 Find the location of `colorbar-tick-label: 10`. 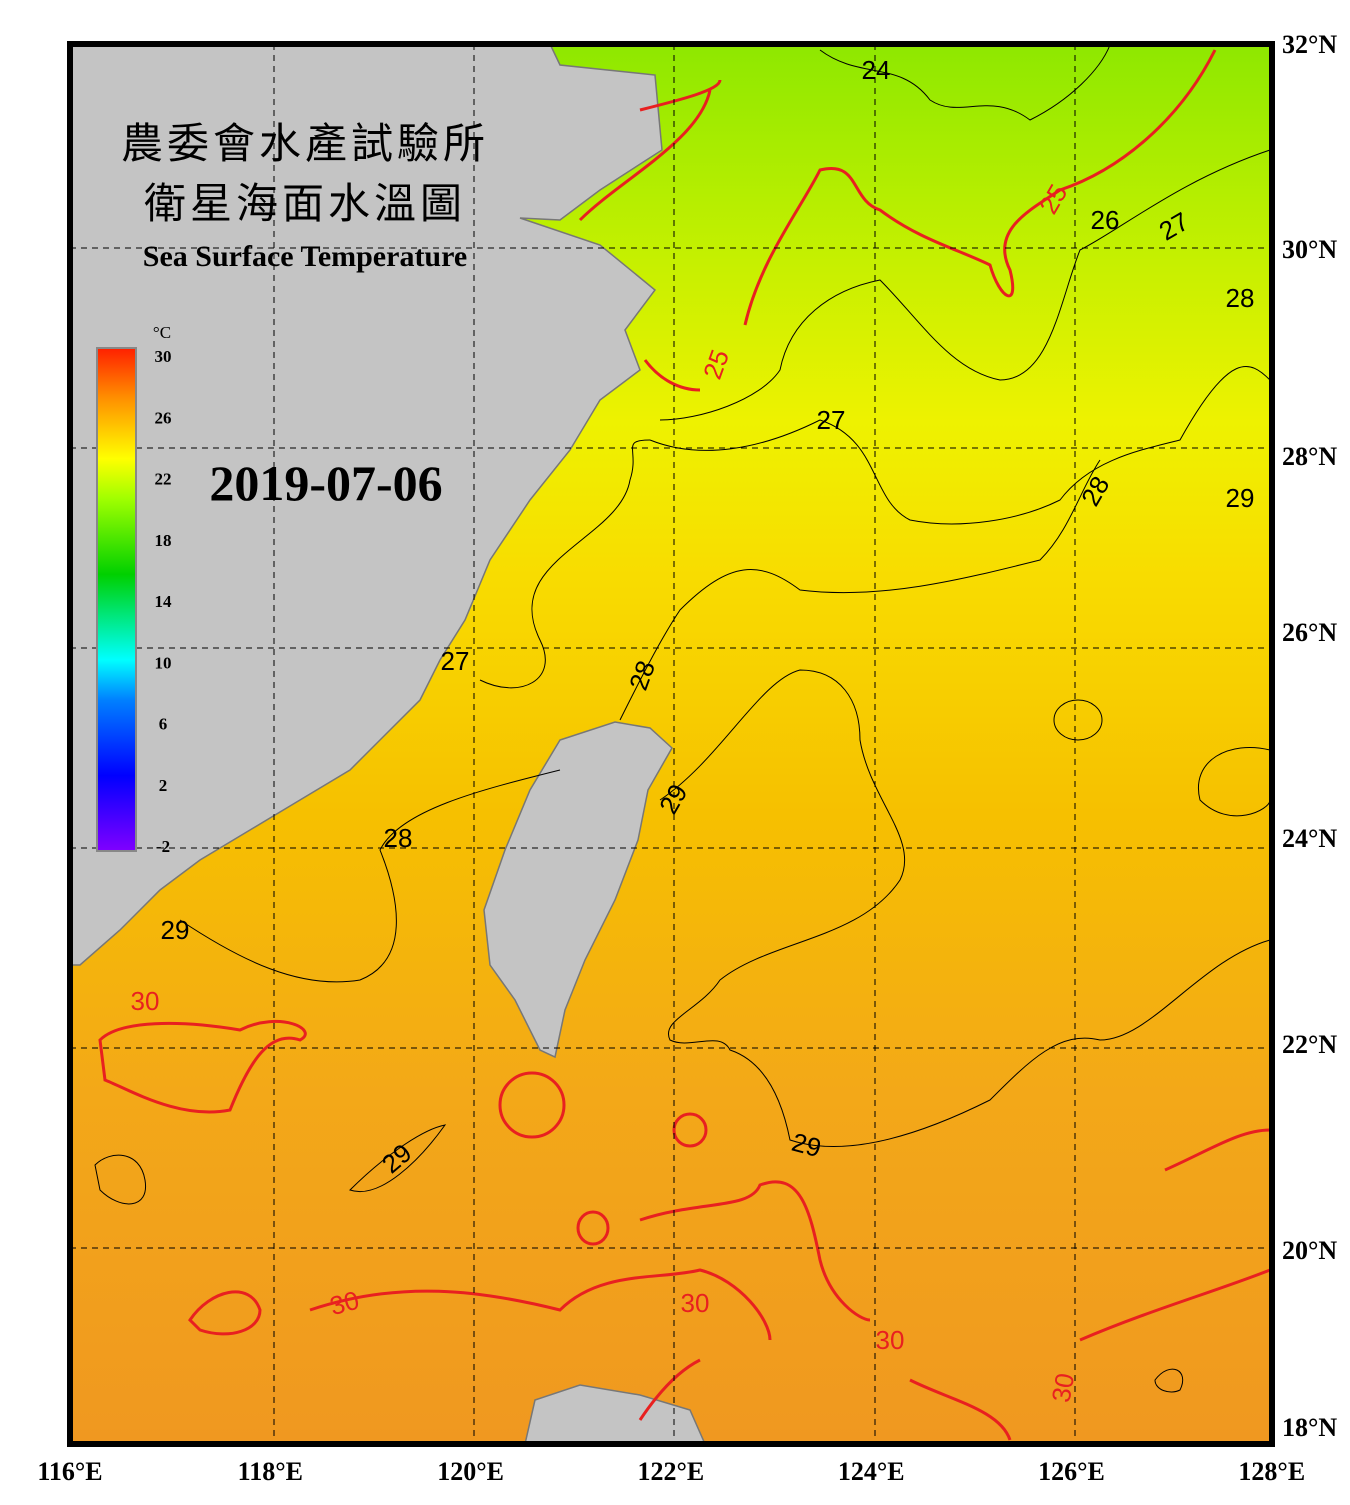

colorbar-tick-label: 10 is located at coordinates (163, 662).